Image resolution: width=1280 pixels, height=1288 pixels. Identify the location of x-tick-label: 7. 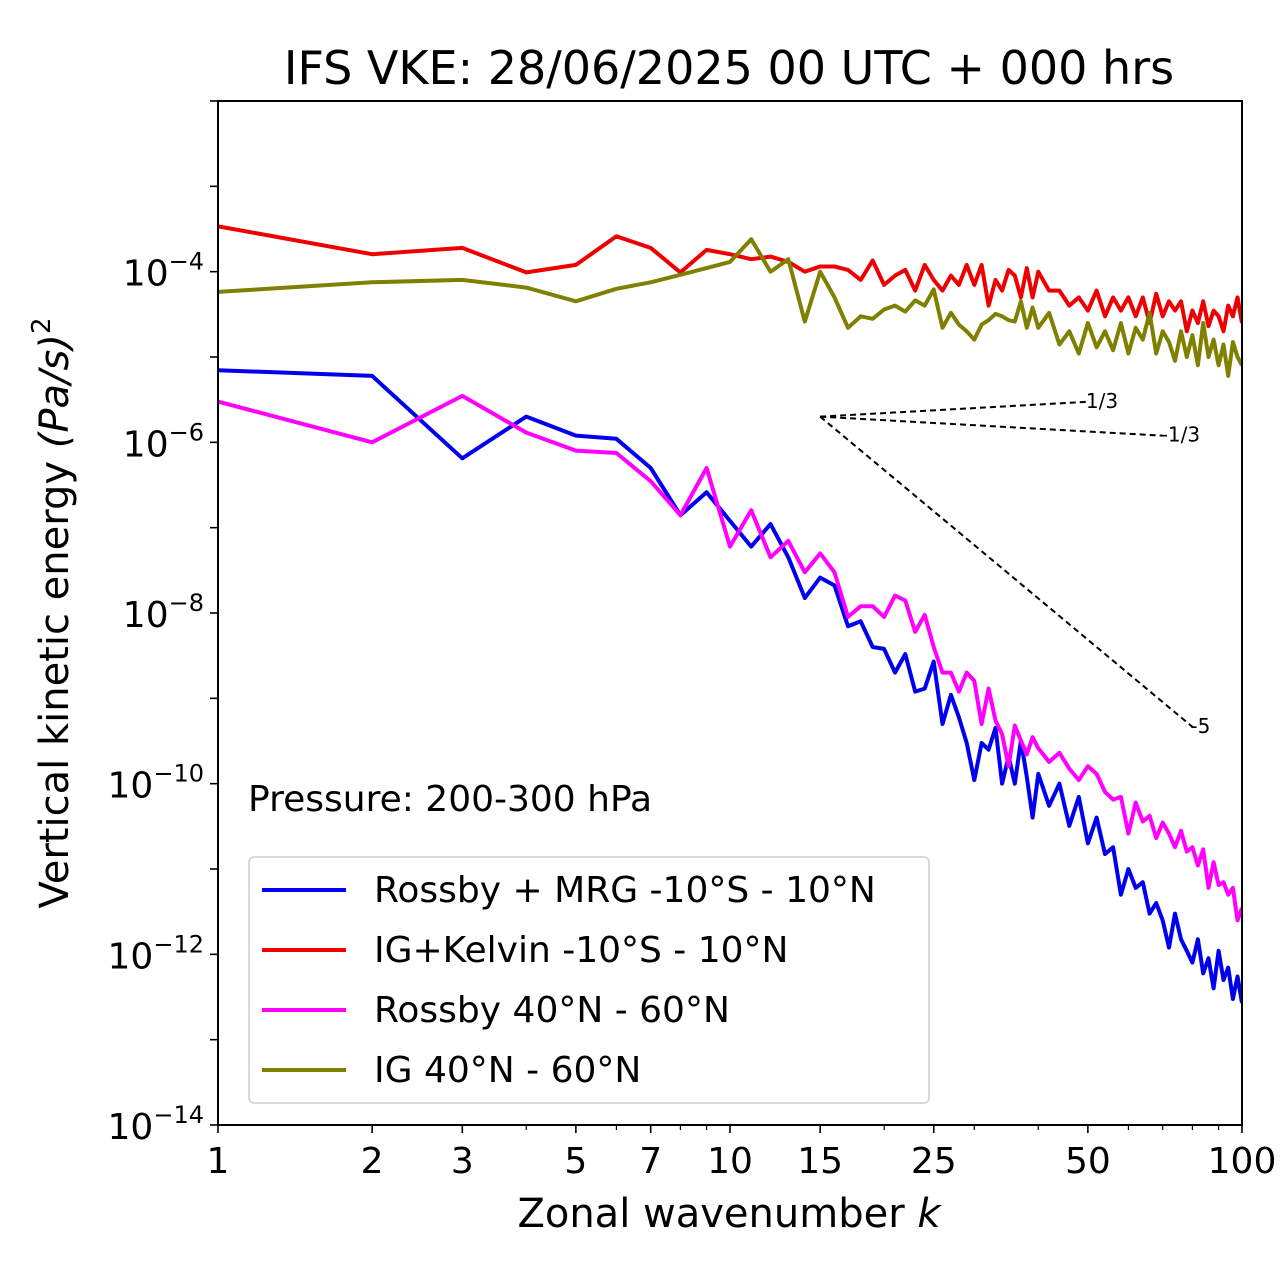
(650, 1161).